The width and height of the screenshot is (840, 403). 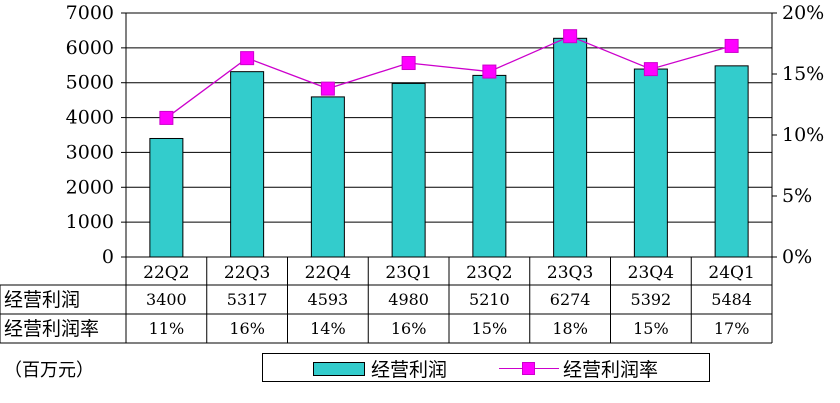 I want to click on table-cell-value: 5392, so click(x=651, y=299).